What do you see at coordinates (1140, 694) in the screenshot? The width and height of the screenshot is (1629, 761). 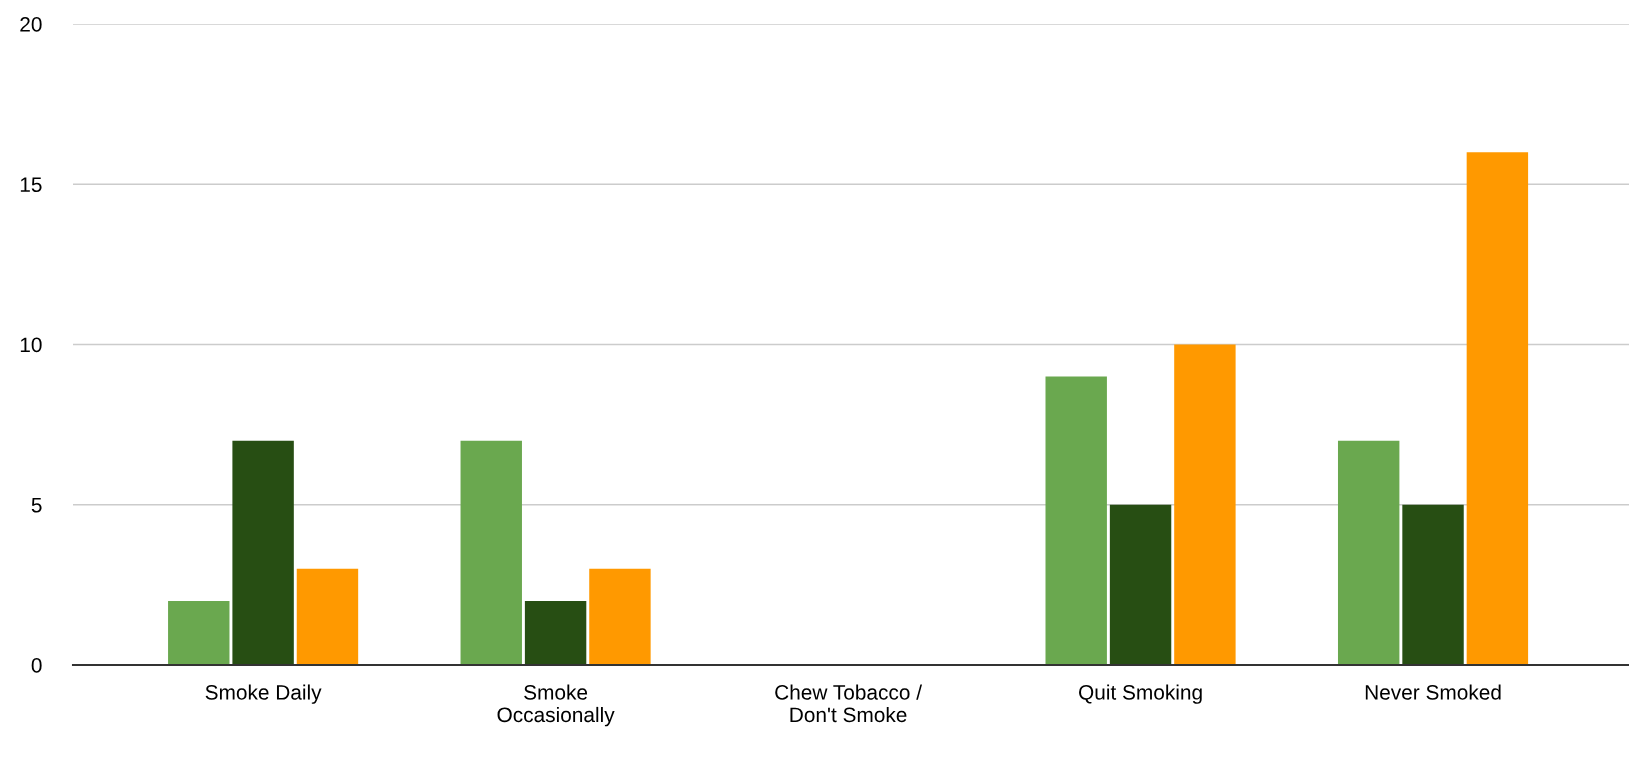 I see `x-tick-label: Quit Smoking` at bounding box center [1140, 694].